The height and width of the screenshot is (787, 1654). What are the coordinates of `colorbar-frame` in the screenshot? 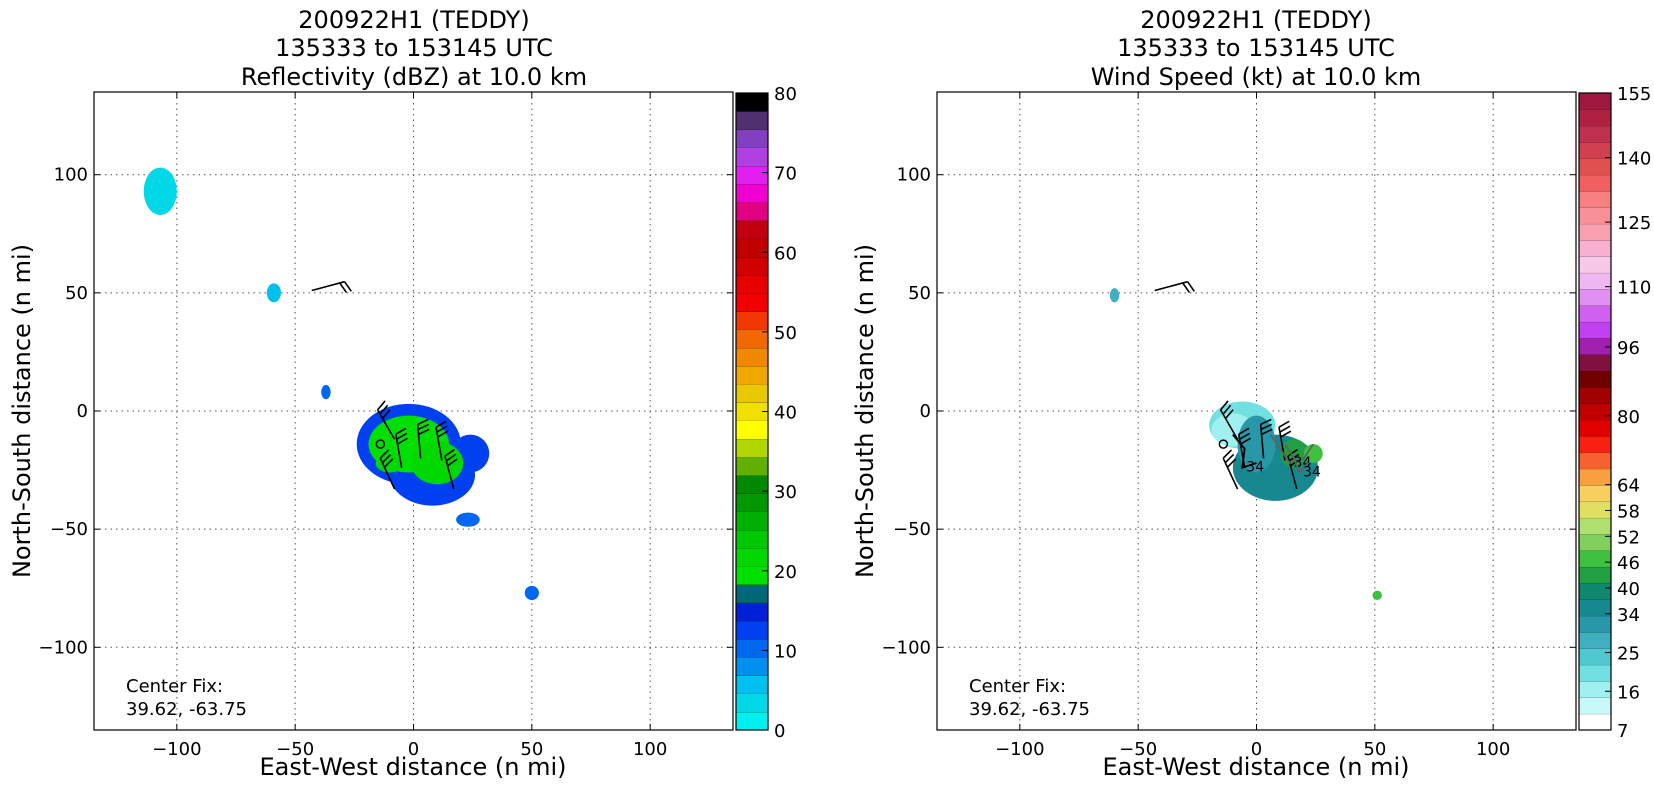 It's located at (1595, 411).